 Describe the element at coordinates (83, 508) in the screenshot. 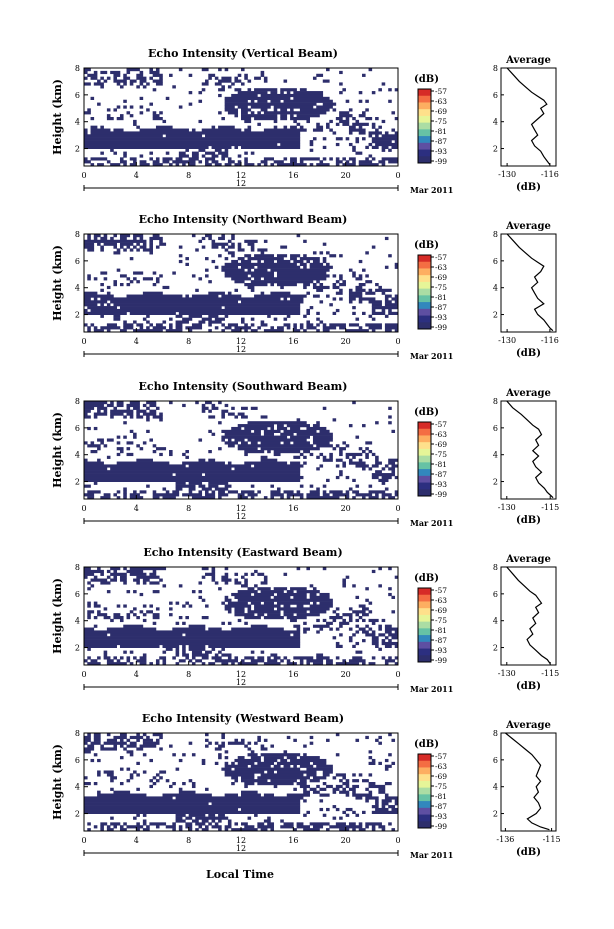

I see `x-tick-label: 0` at that location.